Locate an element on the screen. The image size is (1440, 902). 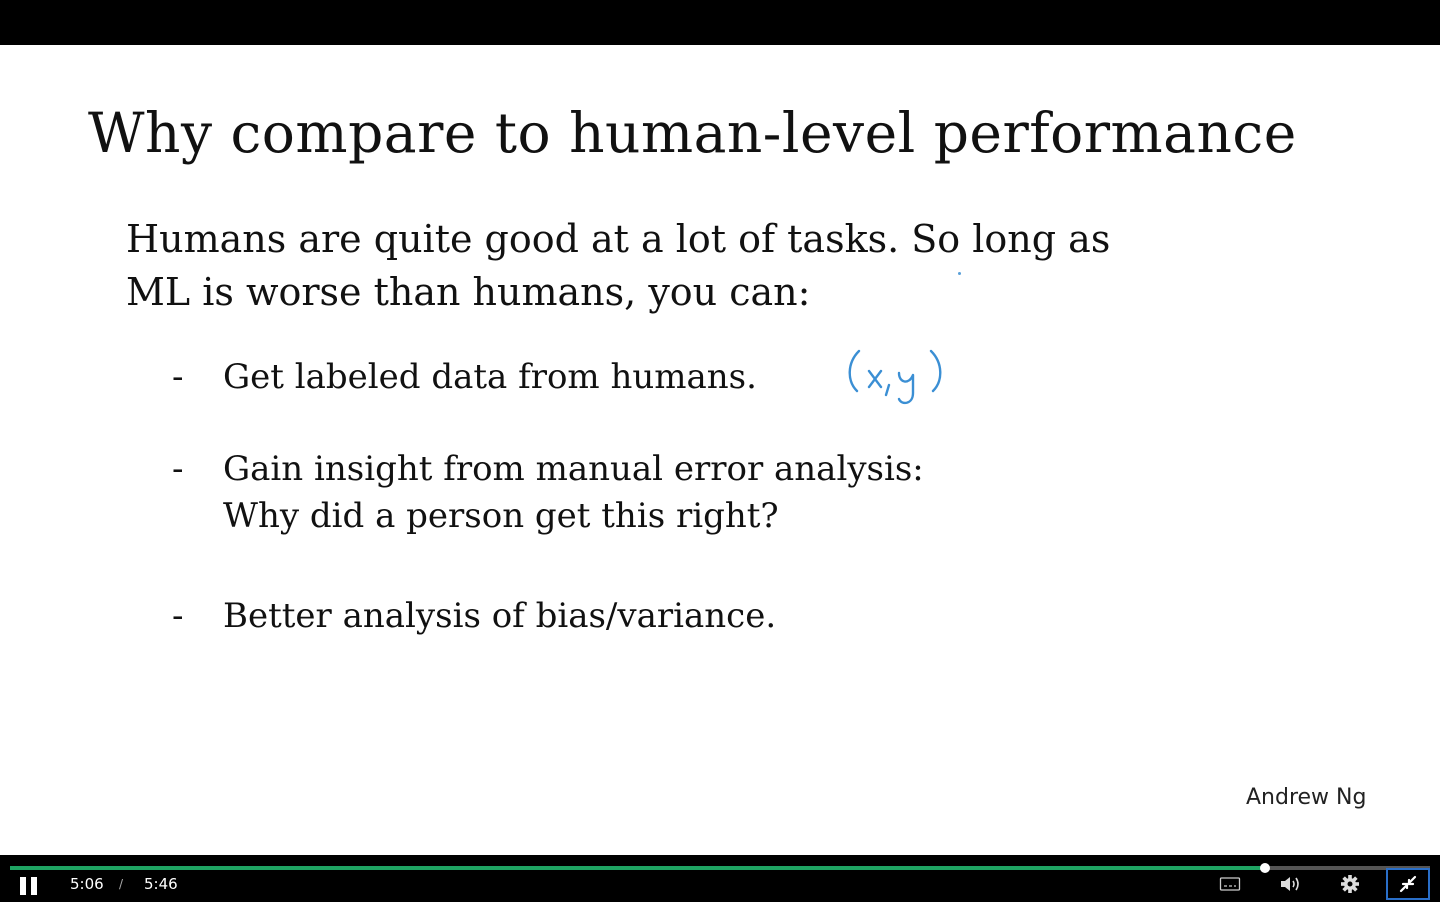
volume-icon is located at coordinates (1290, 884).